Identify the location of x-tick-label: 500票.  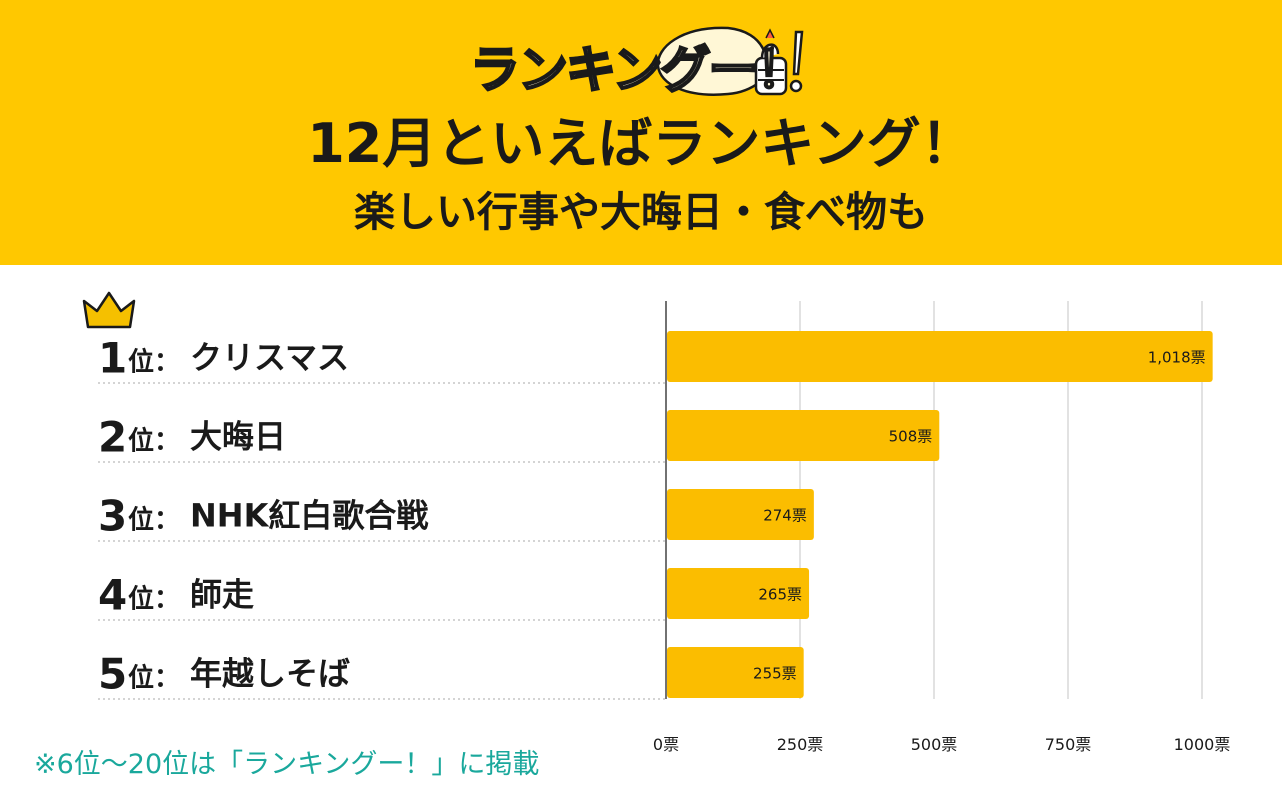
(934, 744).